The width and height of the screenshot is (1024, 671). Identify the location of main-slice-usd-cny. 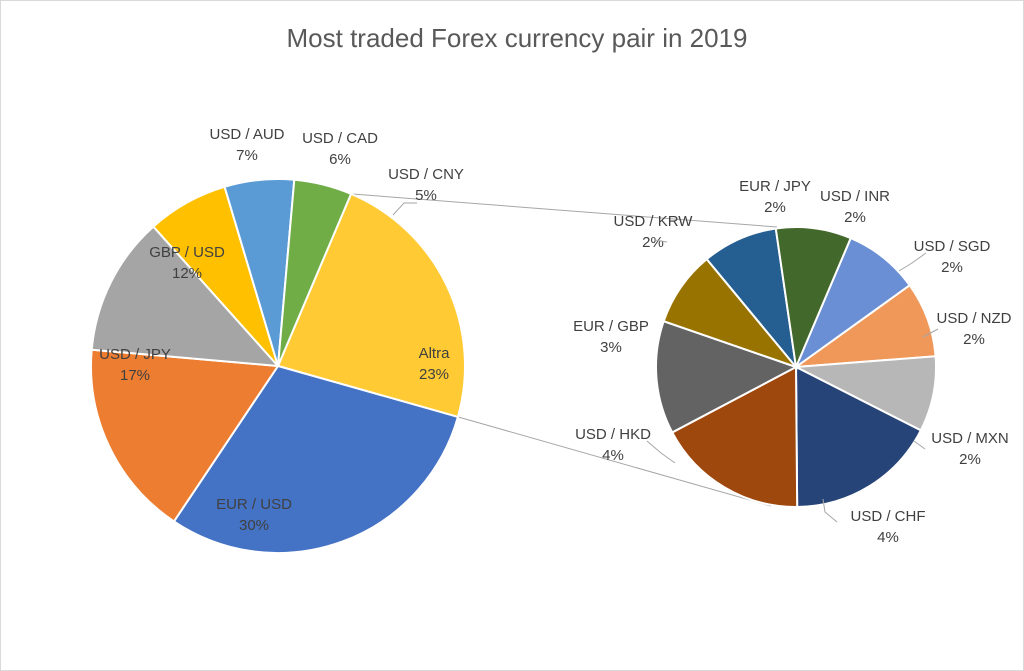
(315, 272).